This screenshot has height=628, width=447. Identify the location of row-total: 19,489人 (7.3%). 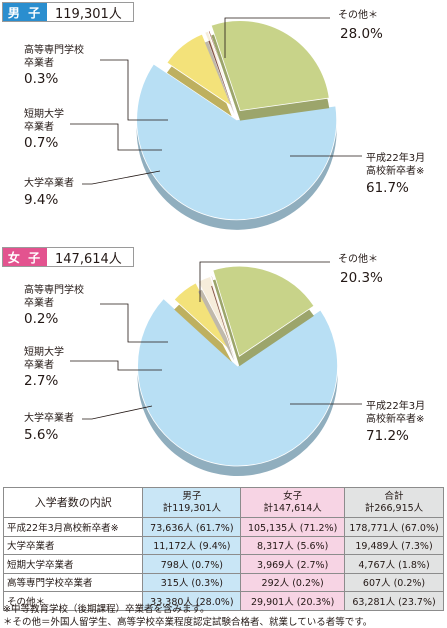
(394, 545).